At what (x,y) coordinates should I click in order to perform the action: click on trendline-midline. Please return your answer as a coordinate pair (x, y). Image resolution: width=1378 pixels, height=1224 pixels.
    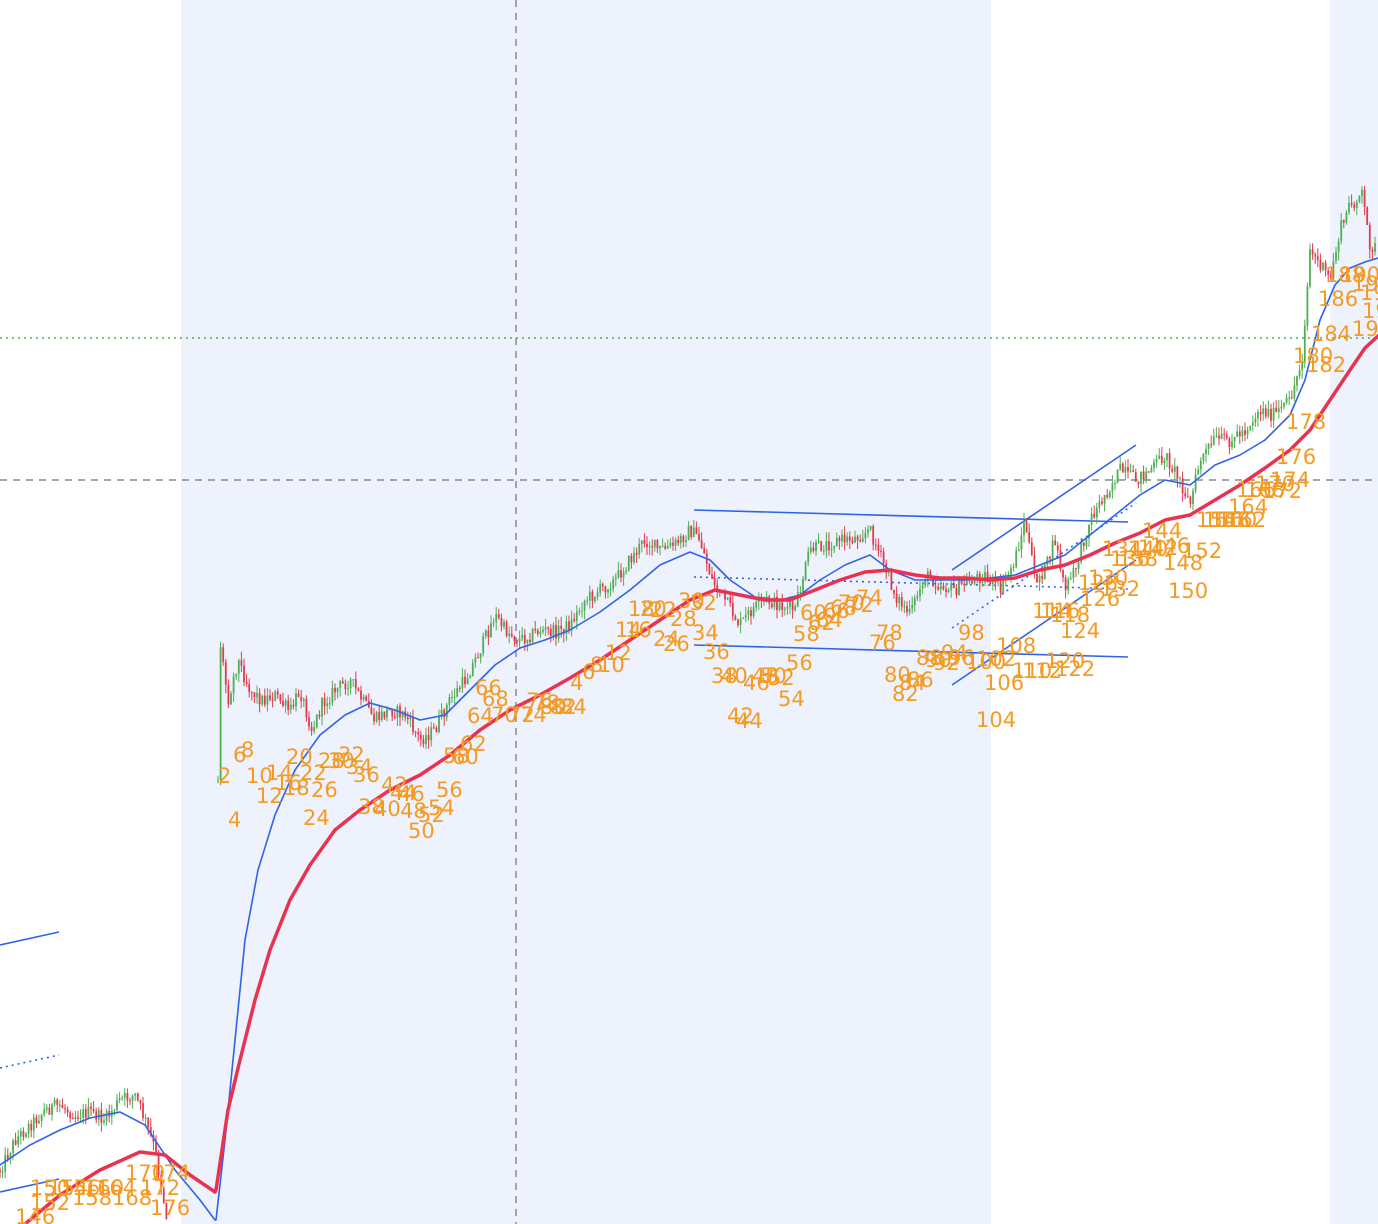
    Looking at the image, I should click on (911, 583).